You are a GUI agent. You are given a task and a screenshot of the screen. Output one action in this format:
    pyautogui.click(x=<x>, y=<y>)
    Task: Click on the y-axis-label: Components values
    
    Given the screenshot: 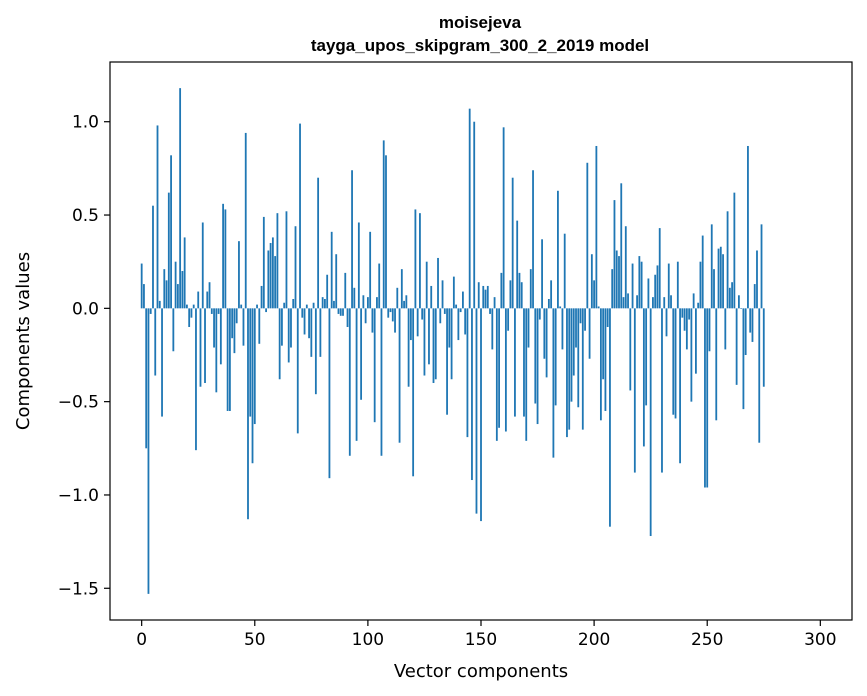 What is the action you would take?
    pyautogui.click(x=23, y=341)
    